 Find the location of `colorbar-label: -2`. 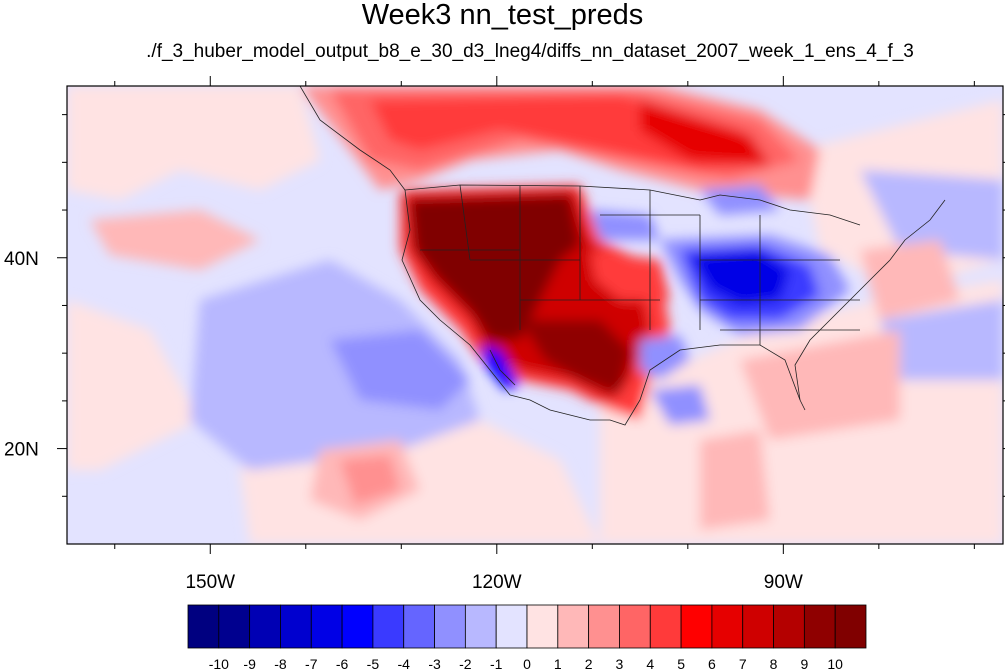

colorbar-label: -2 is located at coordinates (465, 664).